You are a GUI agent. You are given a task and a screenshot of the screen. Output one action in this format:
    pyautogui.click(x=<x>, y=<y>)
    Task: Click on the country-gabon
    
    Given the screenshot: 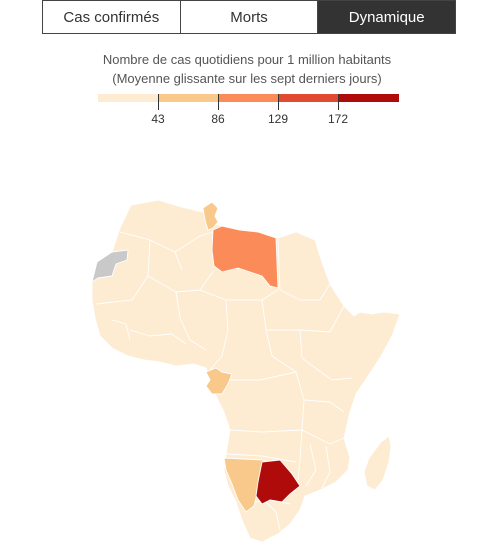 What is the action you would take?
    pyautogui.click(x=219, y=381)
    